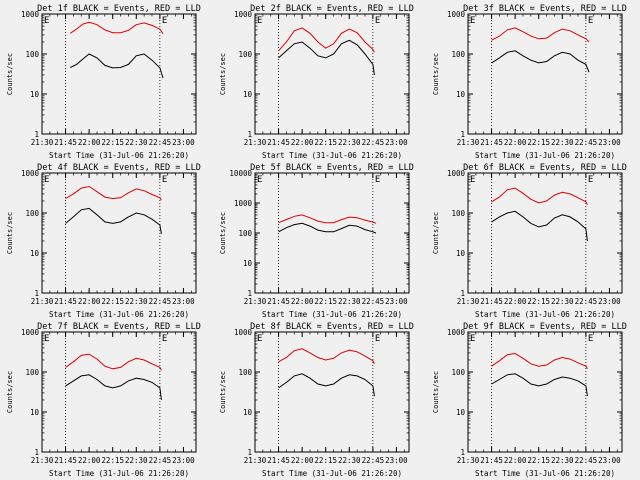 This screenshot has height=480, width=640. What do you see at coordinates (119, 168) in the screenshot?
I see `panel-title: Det 4f BLACK = Events, RED = LLD` at bounding box center [119, 168].